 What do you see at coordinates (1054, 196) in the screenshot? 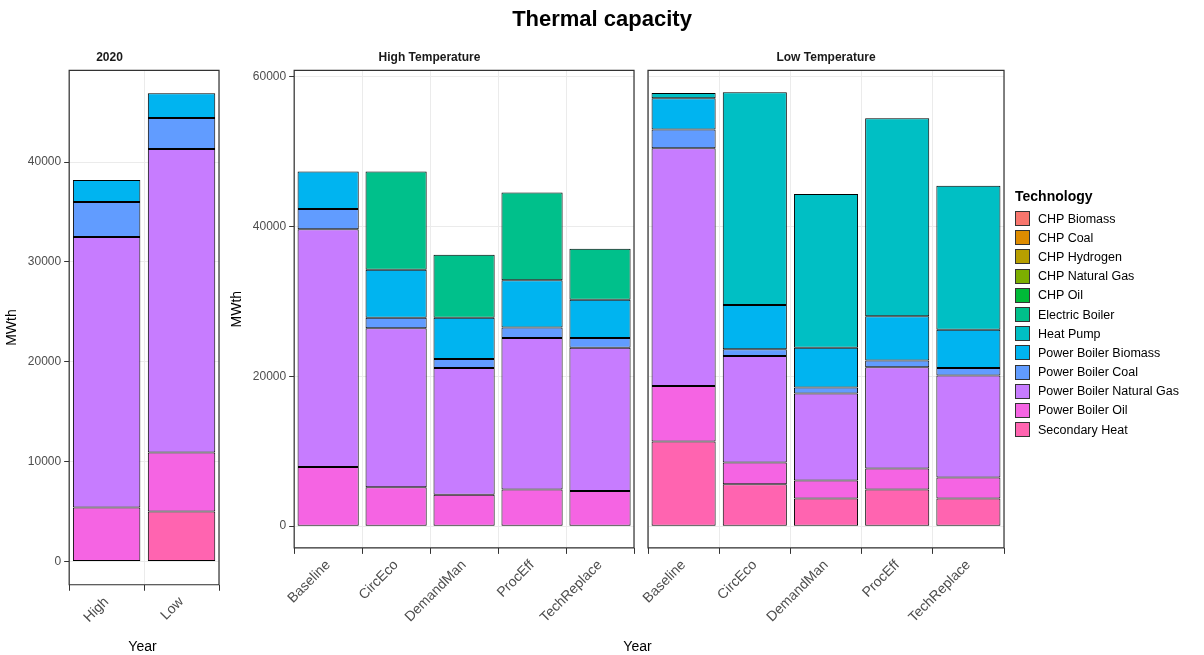
I see `legend-title: Technology` at bounding box center [1054, 196].